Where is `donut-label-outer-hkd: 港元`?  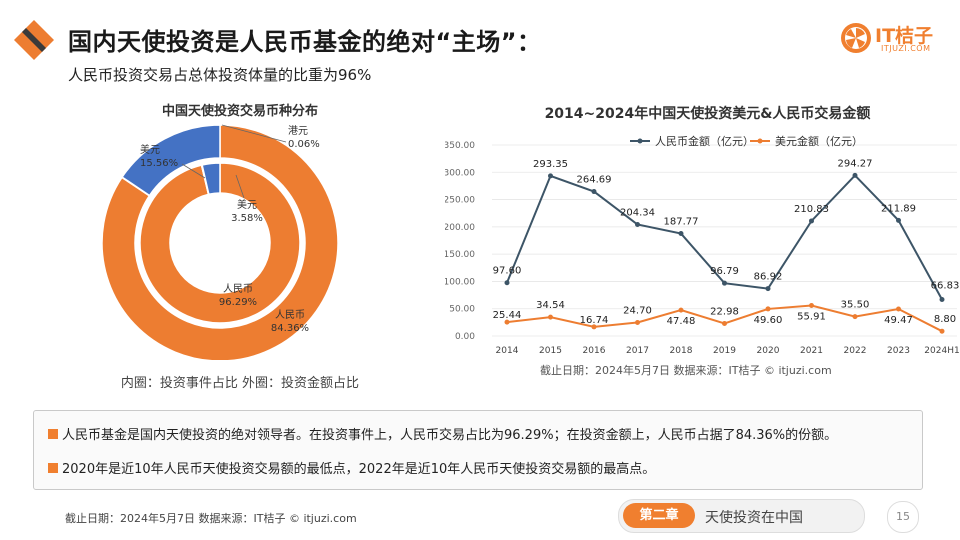
donut-label-outer-hkd: 港元 is located at coordinates (298, 131).